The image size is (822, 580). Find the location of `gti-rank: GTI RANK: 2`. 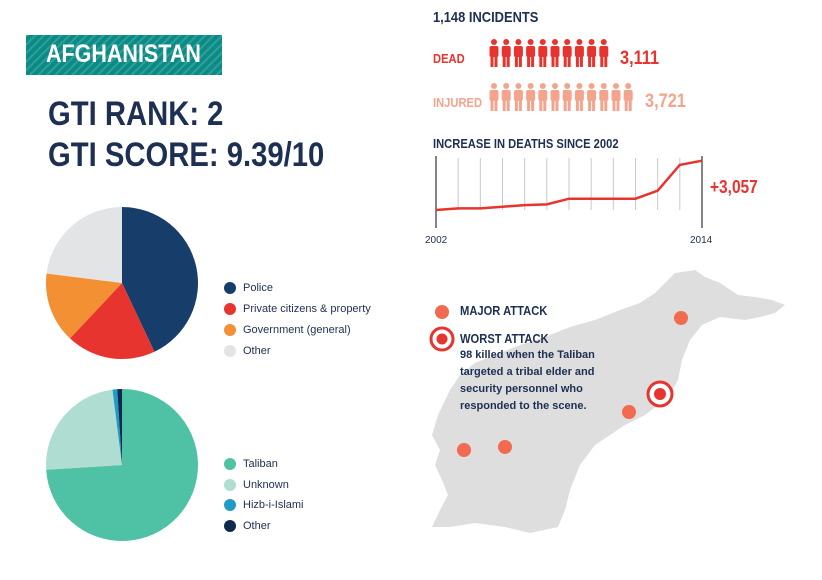

gti-rank: GTI RANK: 2 is located at coordinates (136, 114).